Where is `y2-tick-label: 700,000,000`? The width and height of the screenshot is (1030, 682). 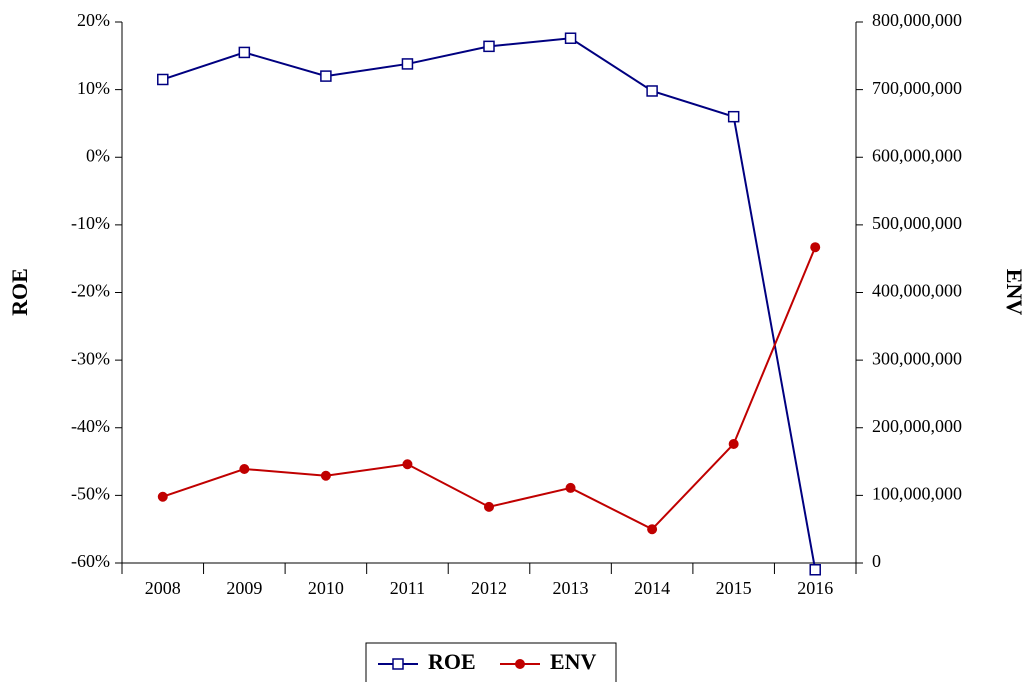
y2-tick-label: 700,000,000 is located at coordinates (917, 88).